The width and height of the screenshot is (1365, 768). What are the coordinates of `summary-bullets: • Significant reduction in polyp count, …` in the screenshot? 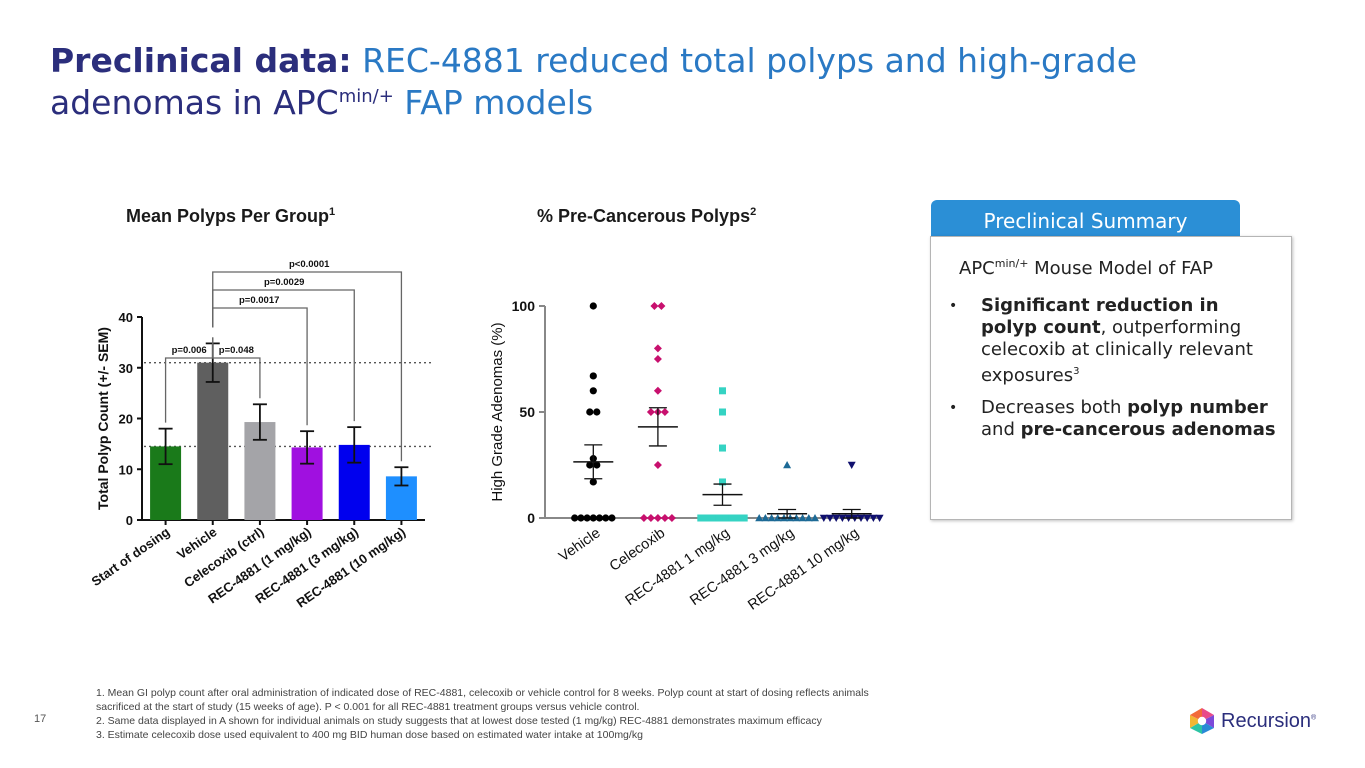 It's located at (1114, 373).